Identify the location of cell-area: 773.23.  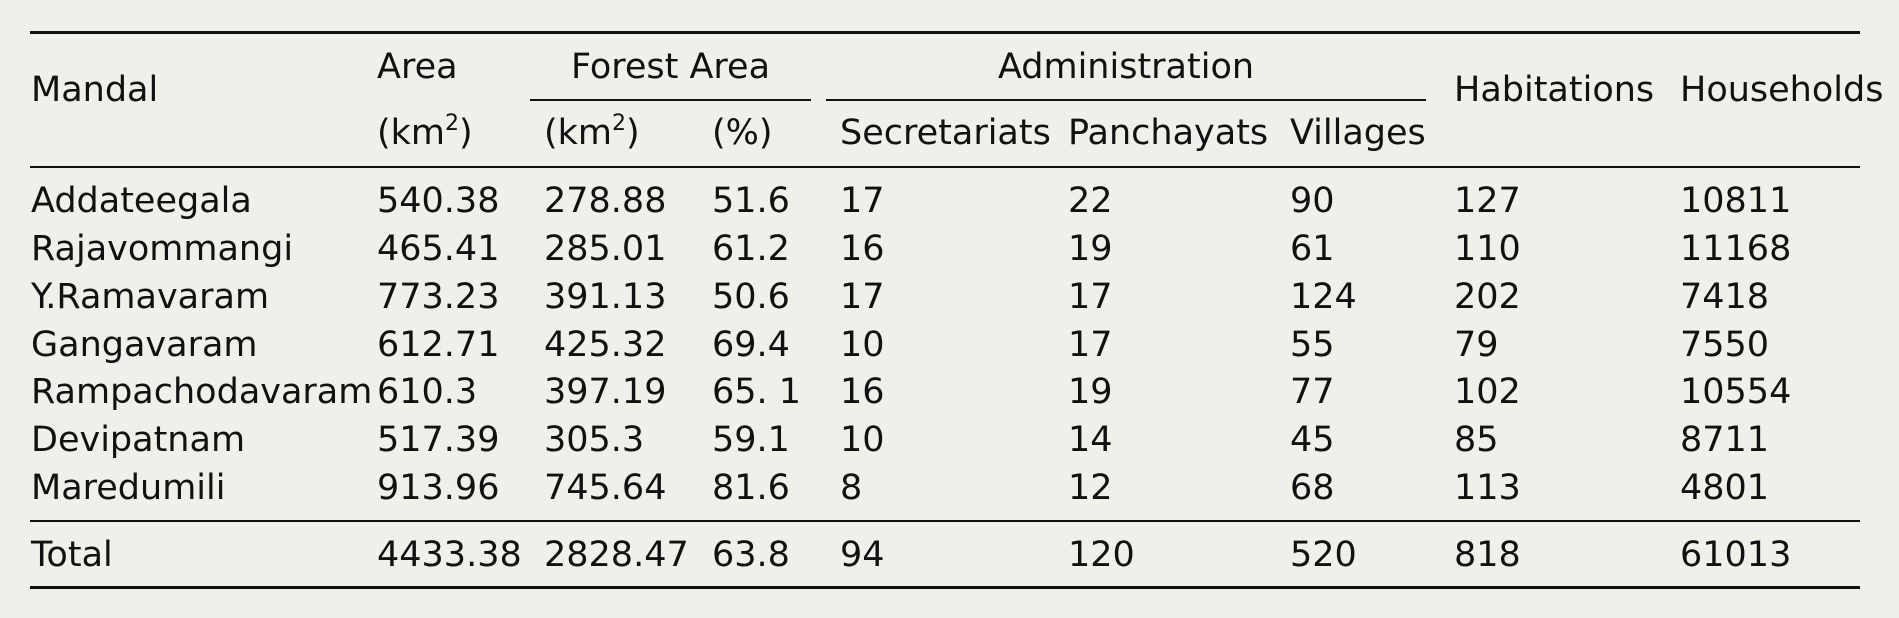
(438, 297).